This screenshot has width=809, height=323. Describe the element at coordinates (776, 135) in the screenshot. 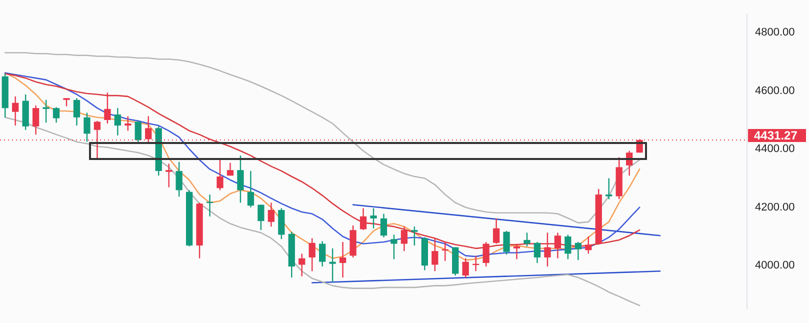

I see `ref-line-label: 4431.27` at that location.